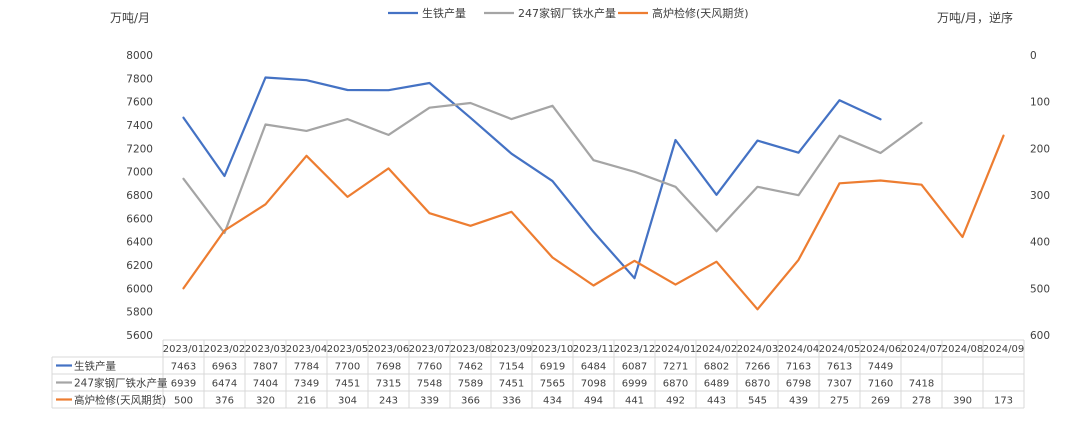 This screenshot has height=441, width=1080. What do you see at coordinates (139, 126) in the screenshot?
I see `left-axis-tick-label: 7400` at bounding box center [139, 126].